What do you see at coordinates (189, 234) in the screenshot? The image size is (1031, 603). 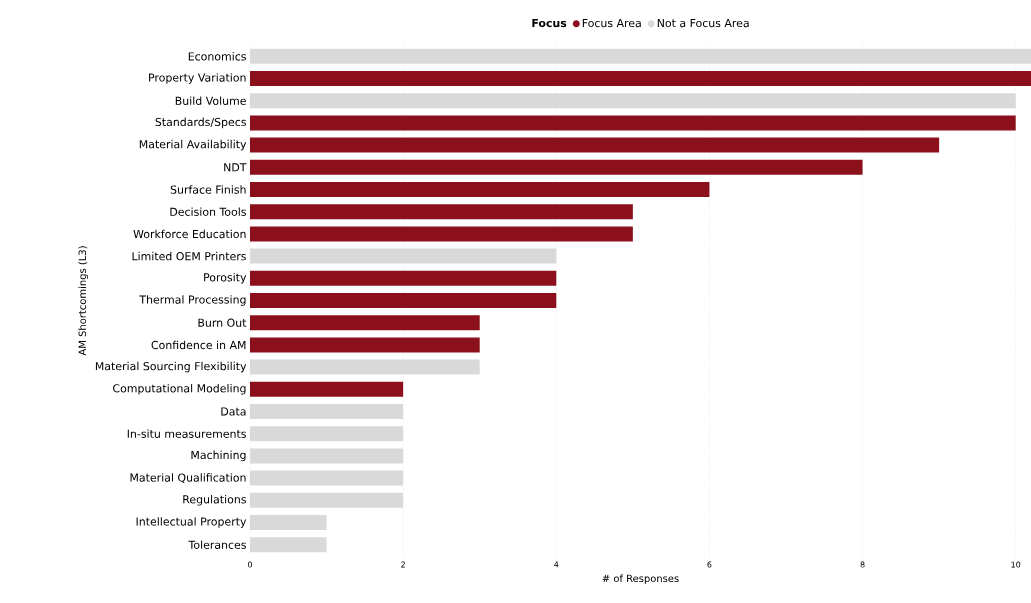 I see `y-tick-label: Workforce Education` at bounding box center [189, 234].